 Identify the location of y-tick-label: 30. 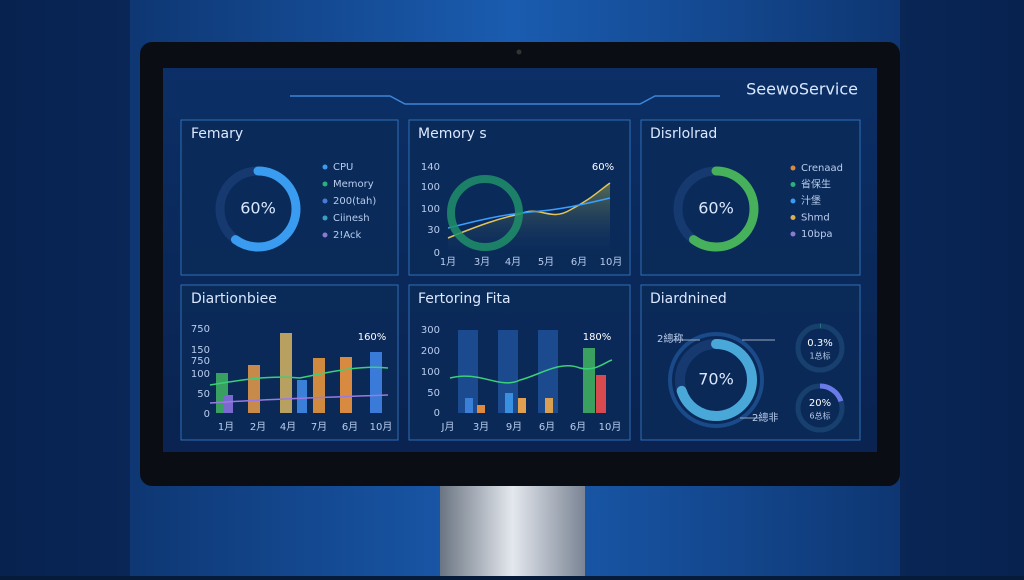
(433, 230).